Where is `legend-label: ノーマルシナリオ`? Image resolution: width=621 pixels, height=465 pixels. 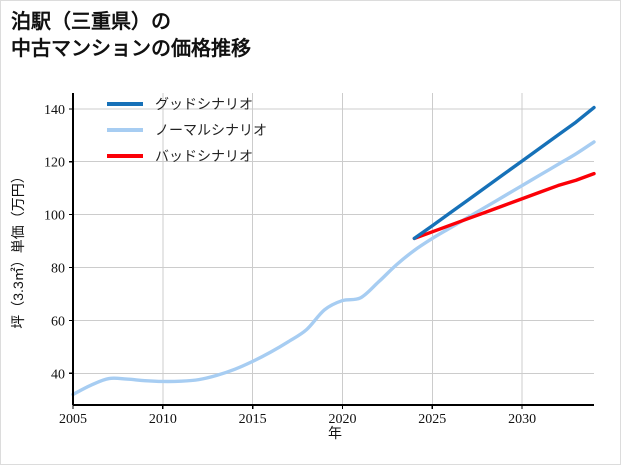 legend-label: ノーマルシナリオ is located at coordinates (211, 130).